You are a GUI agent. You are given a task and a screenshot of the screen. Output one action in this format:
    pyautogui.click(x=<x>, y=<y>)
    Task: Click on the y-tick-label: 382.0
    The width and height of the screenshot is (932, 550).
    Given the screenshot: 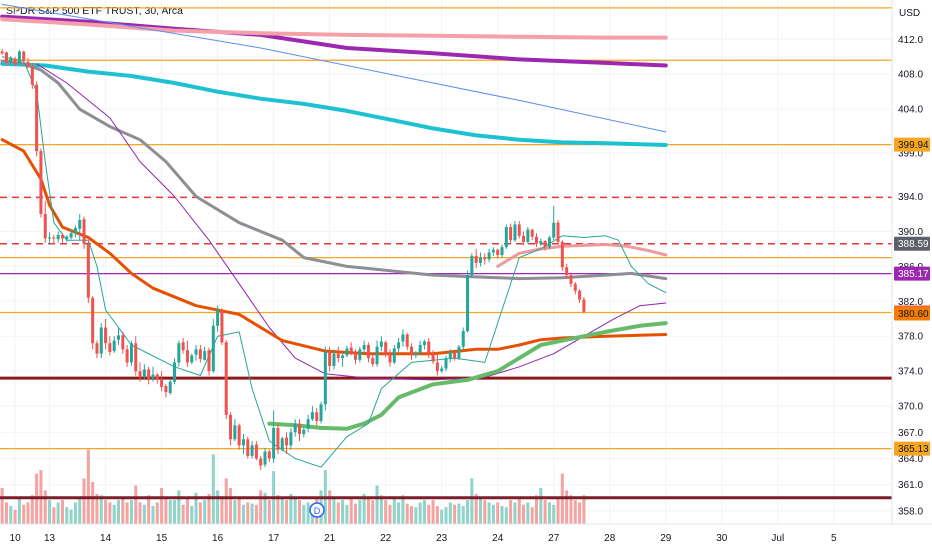 What is the action you would take?
    pyautogui.click(x=910, y=302)
    